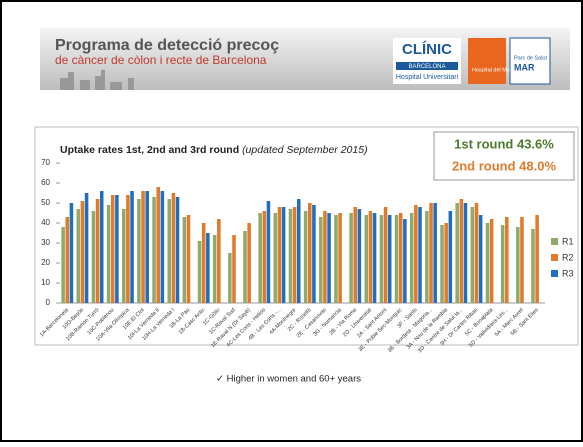  I want to click on y-tick-label: 40, so click(45, 222).